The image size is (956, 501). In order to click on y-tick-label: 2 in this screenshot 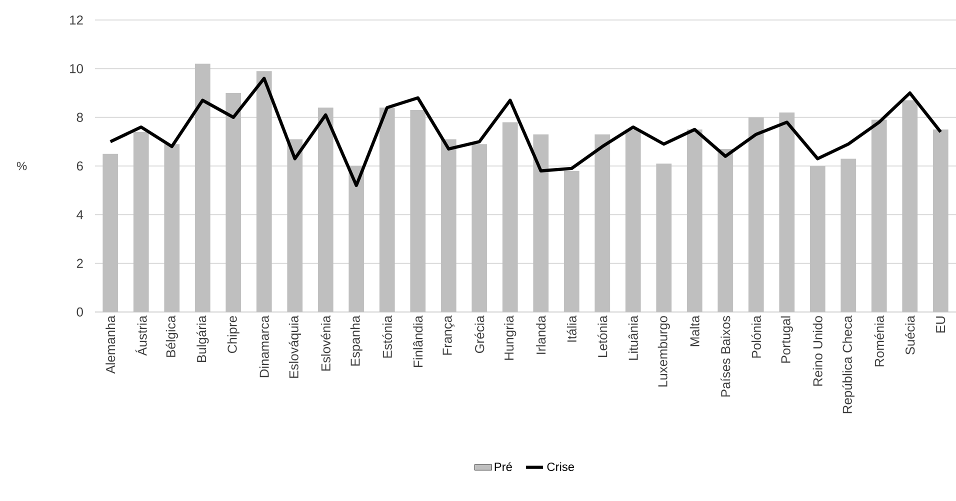, I will do `click(79, 263)`.